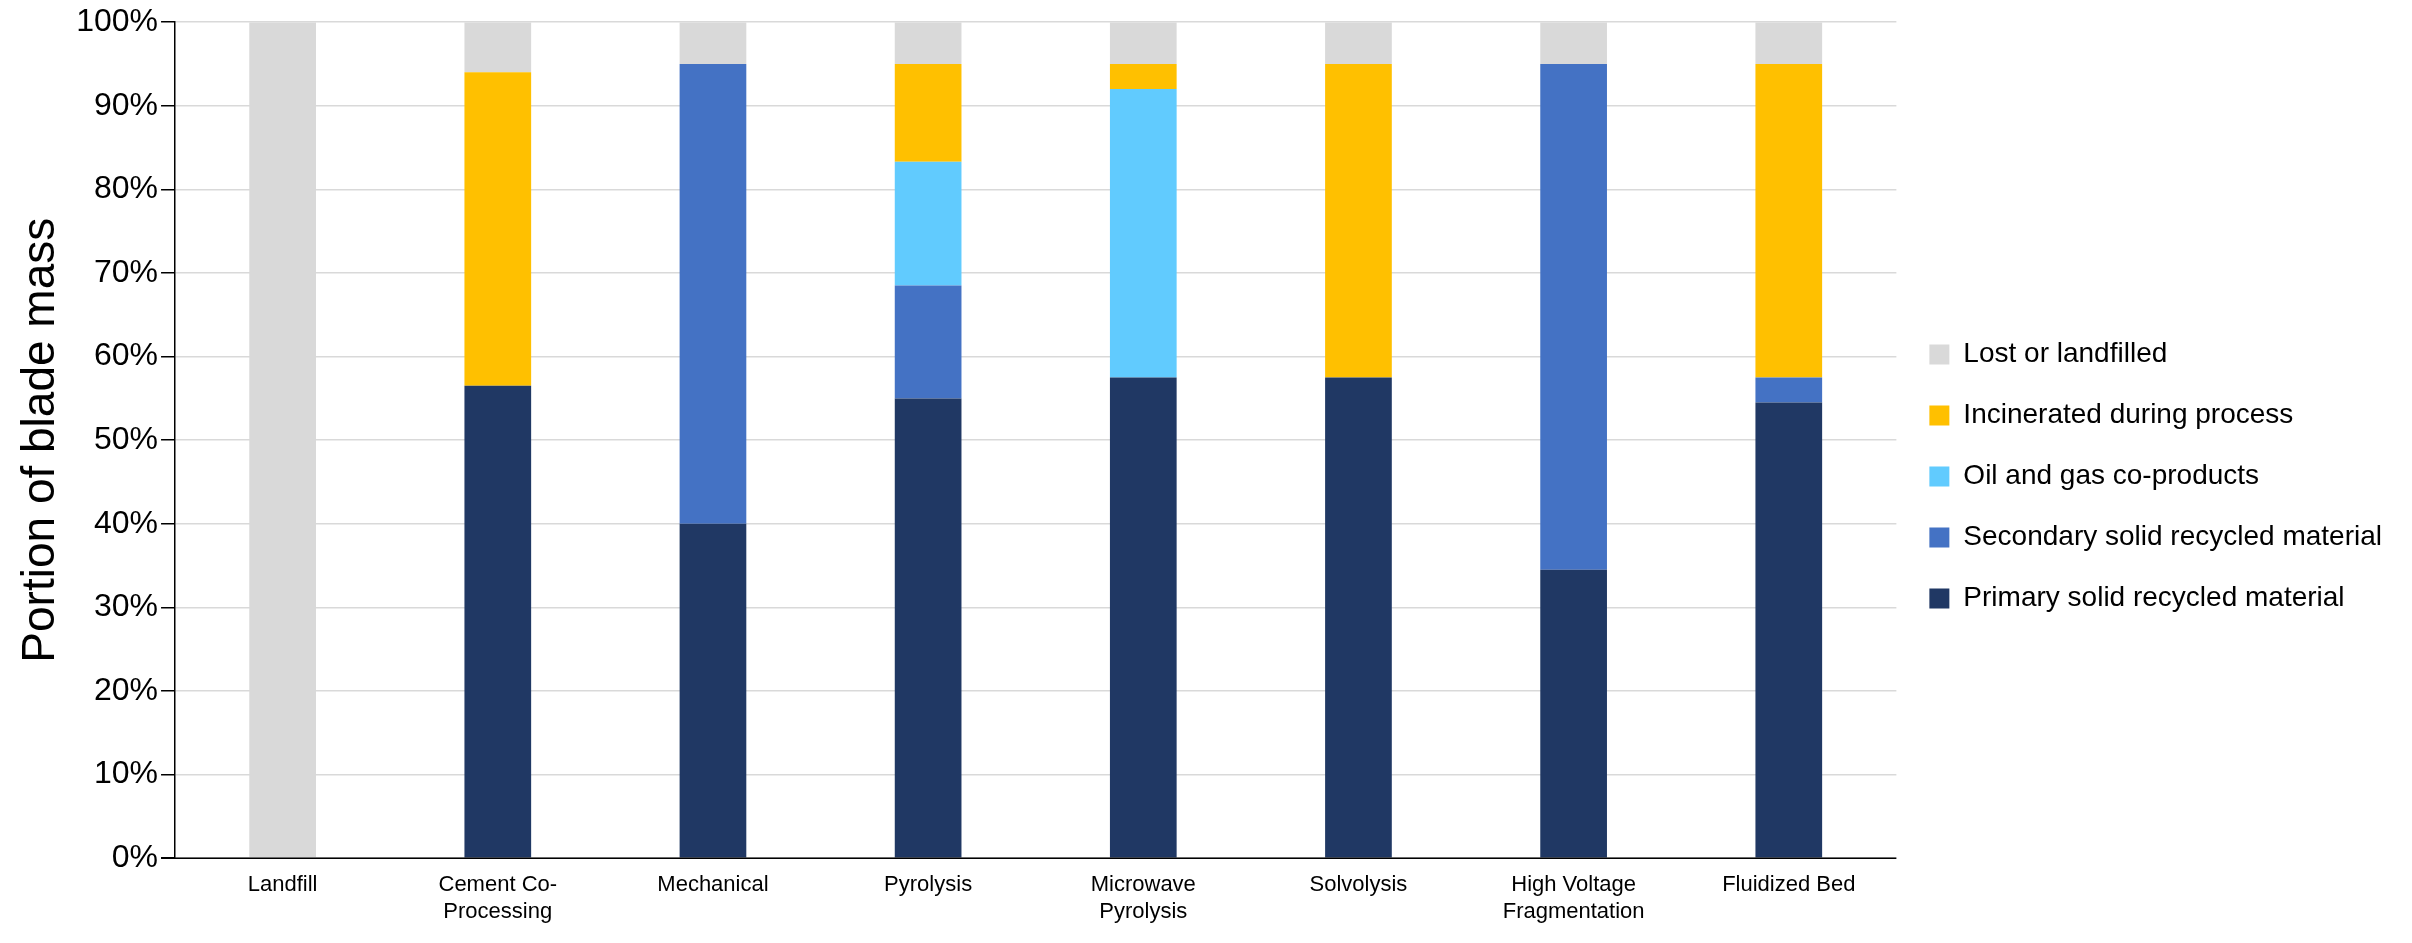 The width and height of the screenshot is (2412, 943). What do you see at coordinates (126, 772) in the screenshot?
I see `y-tick-label: 10%` at bounding box center [126, 772].